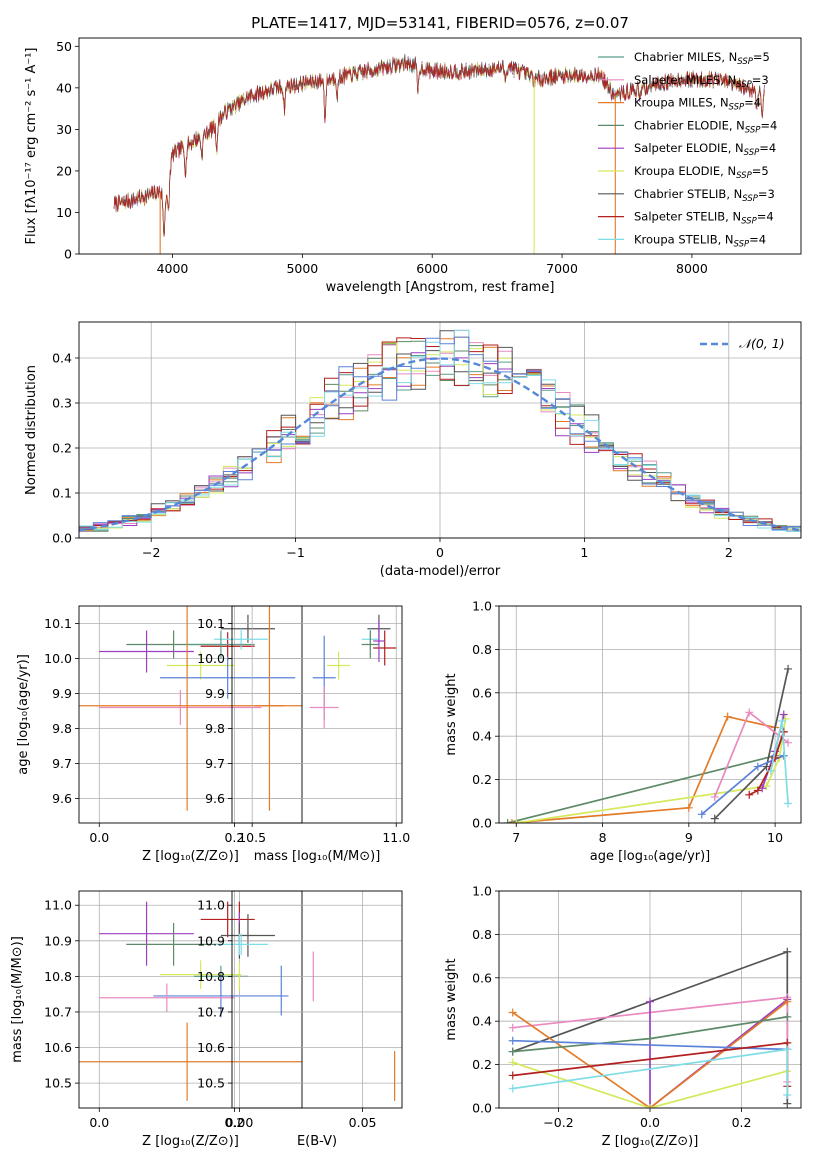 This screenshot has width=819, height=1170. What do you see at coordinates (64, 170) in the screenshot?
I see `y-tick-label: 20` at bounding box center [64, 170].